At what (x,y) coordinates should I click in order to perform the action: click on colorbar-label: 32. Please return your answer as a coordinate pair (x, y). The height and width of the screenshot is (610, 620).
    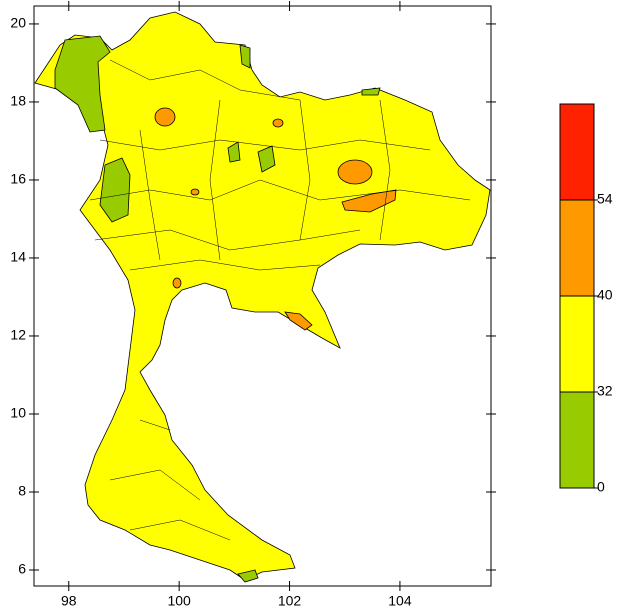
    Looking at the image, I should click on (605, 391).